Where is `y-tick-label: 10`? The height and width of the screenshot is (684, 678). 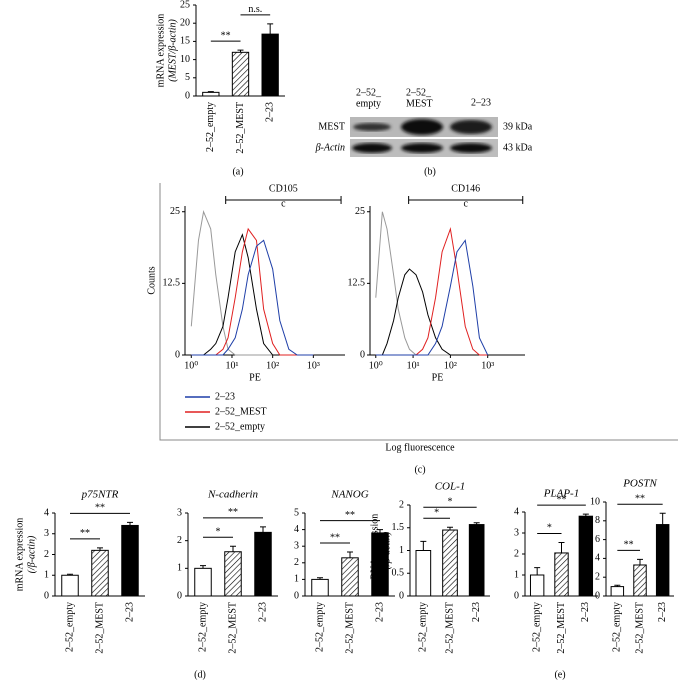 y-tick-label: 10 is located at coordinates (595, 501).